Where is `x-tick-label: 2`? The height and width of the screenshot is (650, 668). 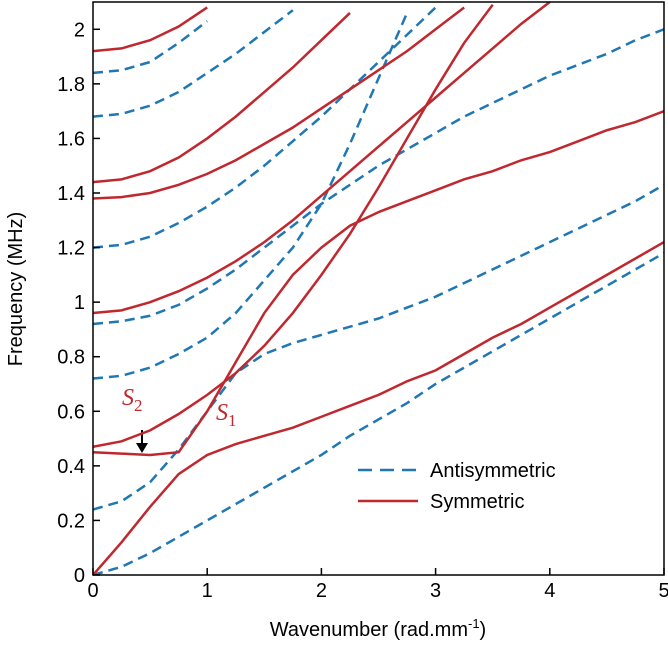 x-tick-label: 2 is located at coordinates (321, 591).